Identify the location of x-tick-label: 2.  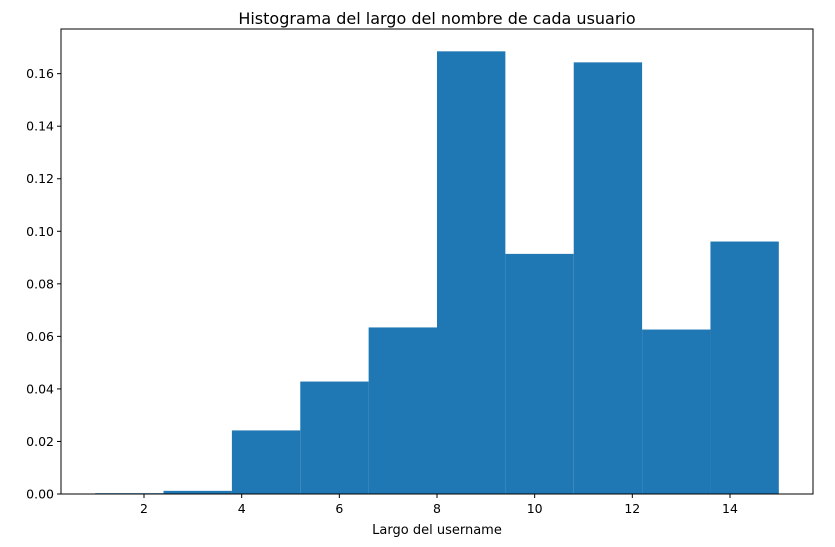
(144, 508).